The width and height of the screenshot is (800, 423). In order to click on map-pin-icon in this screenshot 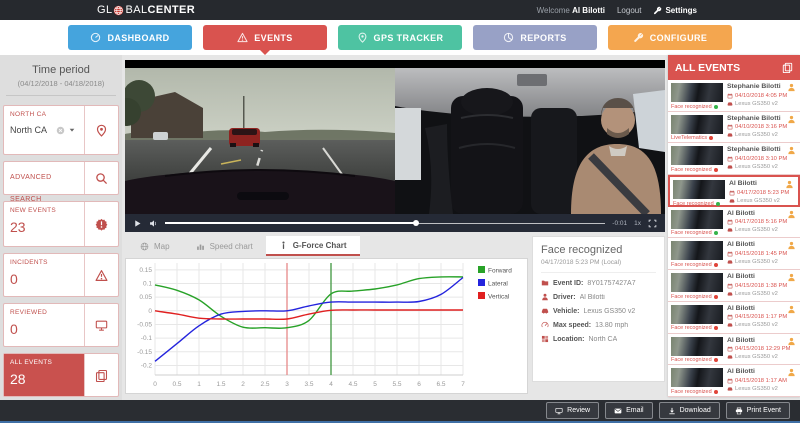, I will do `click(362, 37)`.